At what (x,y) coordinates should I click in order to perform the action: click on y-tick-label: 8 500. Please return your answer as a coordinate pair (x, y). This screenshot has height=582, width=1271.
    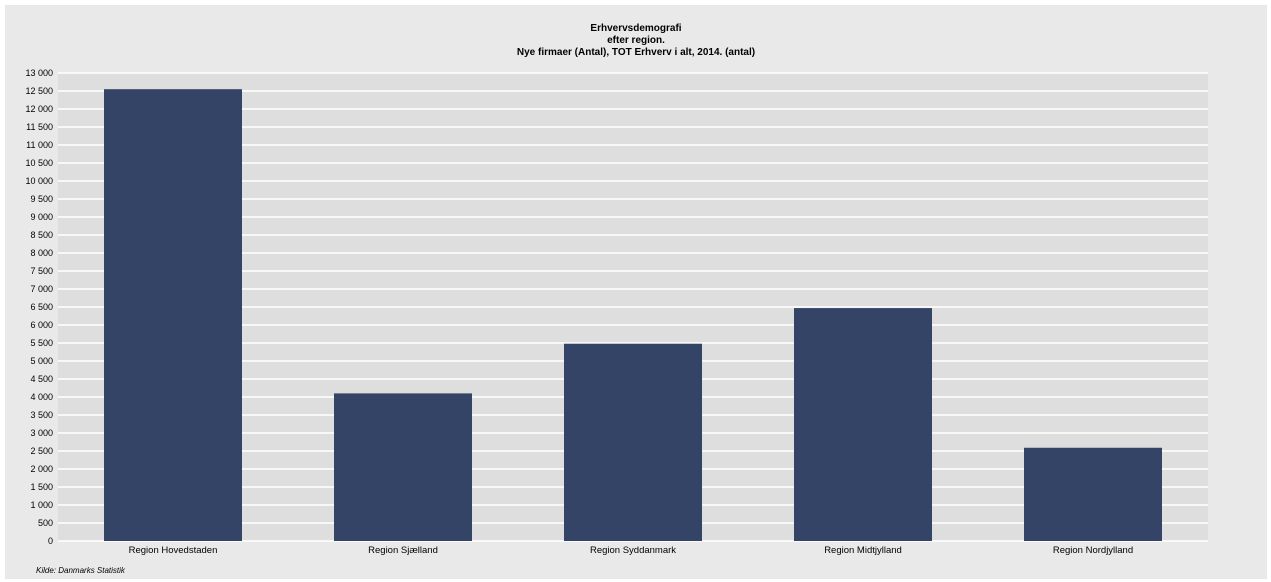
    Looking at the image, I should click on (41, 235).